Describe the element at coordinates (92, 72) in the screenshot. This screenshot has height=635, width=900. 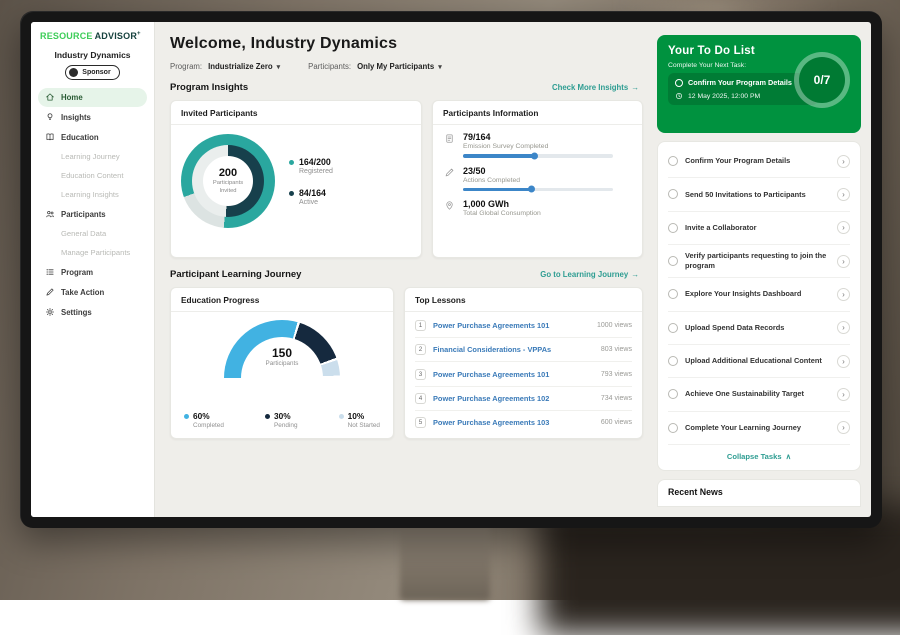
I see `sponsor-badge: Sponsor` at that location.